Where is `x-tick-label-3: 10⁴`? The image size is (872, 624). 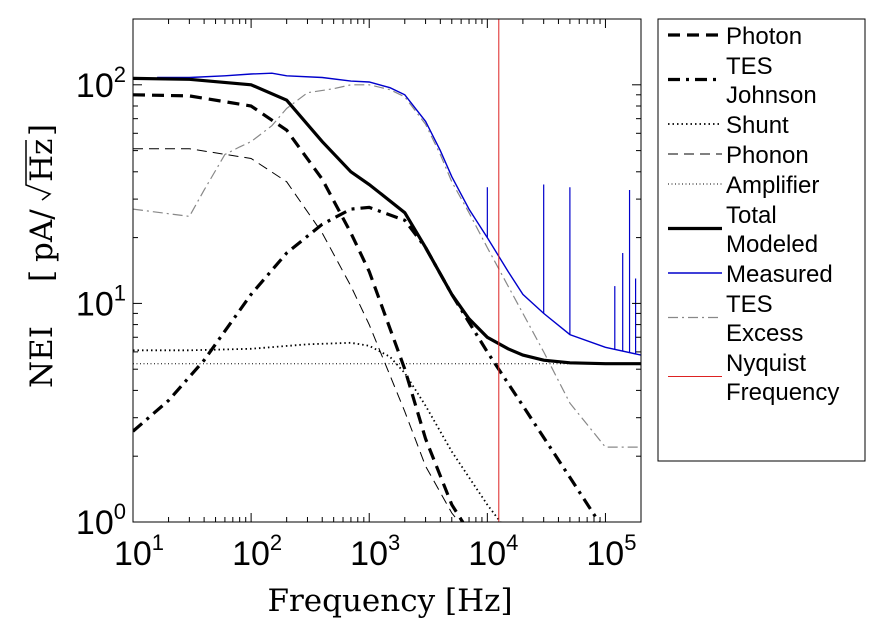 x-tick-label-3: 10⁴ is located at coordinates (493, 551).